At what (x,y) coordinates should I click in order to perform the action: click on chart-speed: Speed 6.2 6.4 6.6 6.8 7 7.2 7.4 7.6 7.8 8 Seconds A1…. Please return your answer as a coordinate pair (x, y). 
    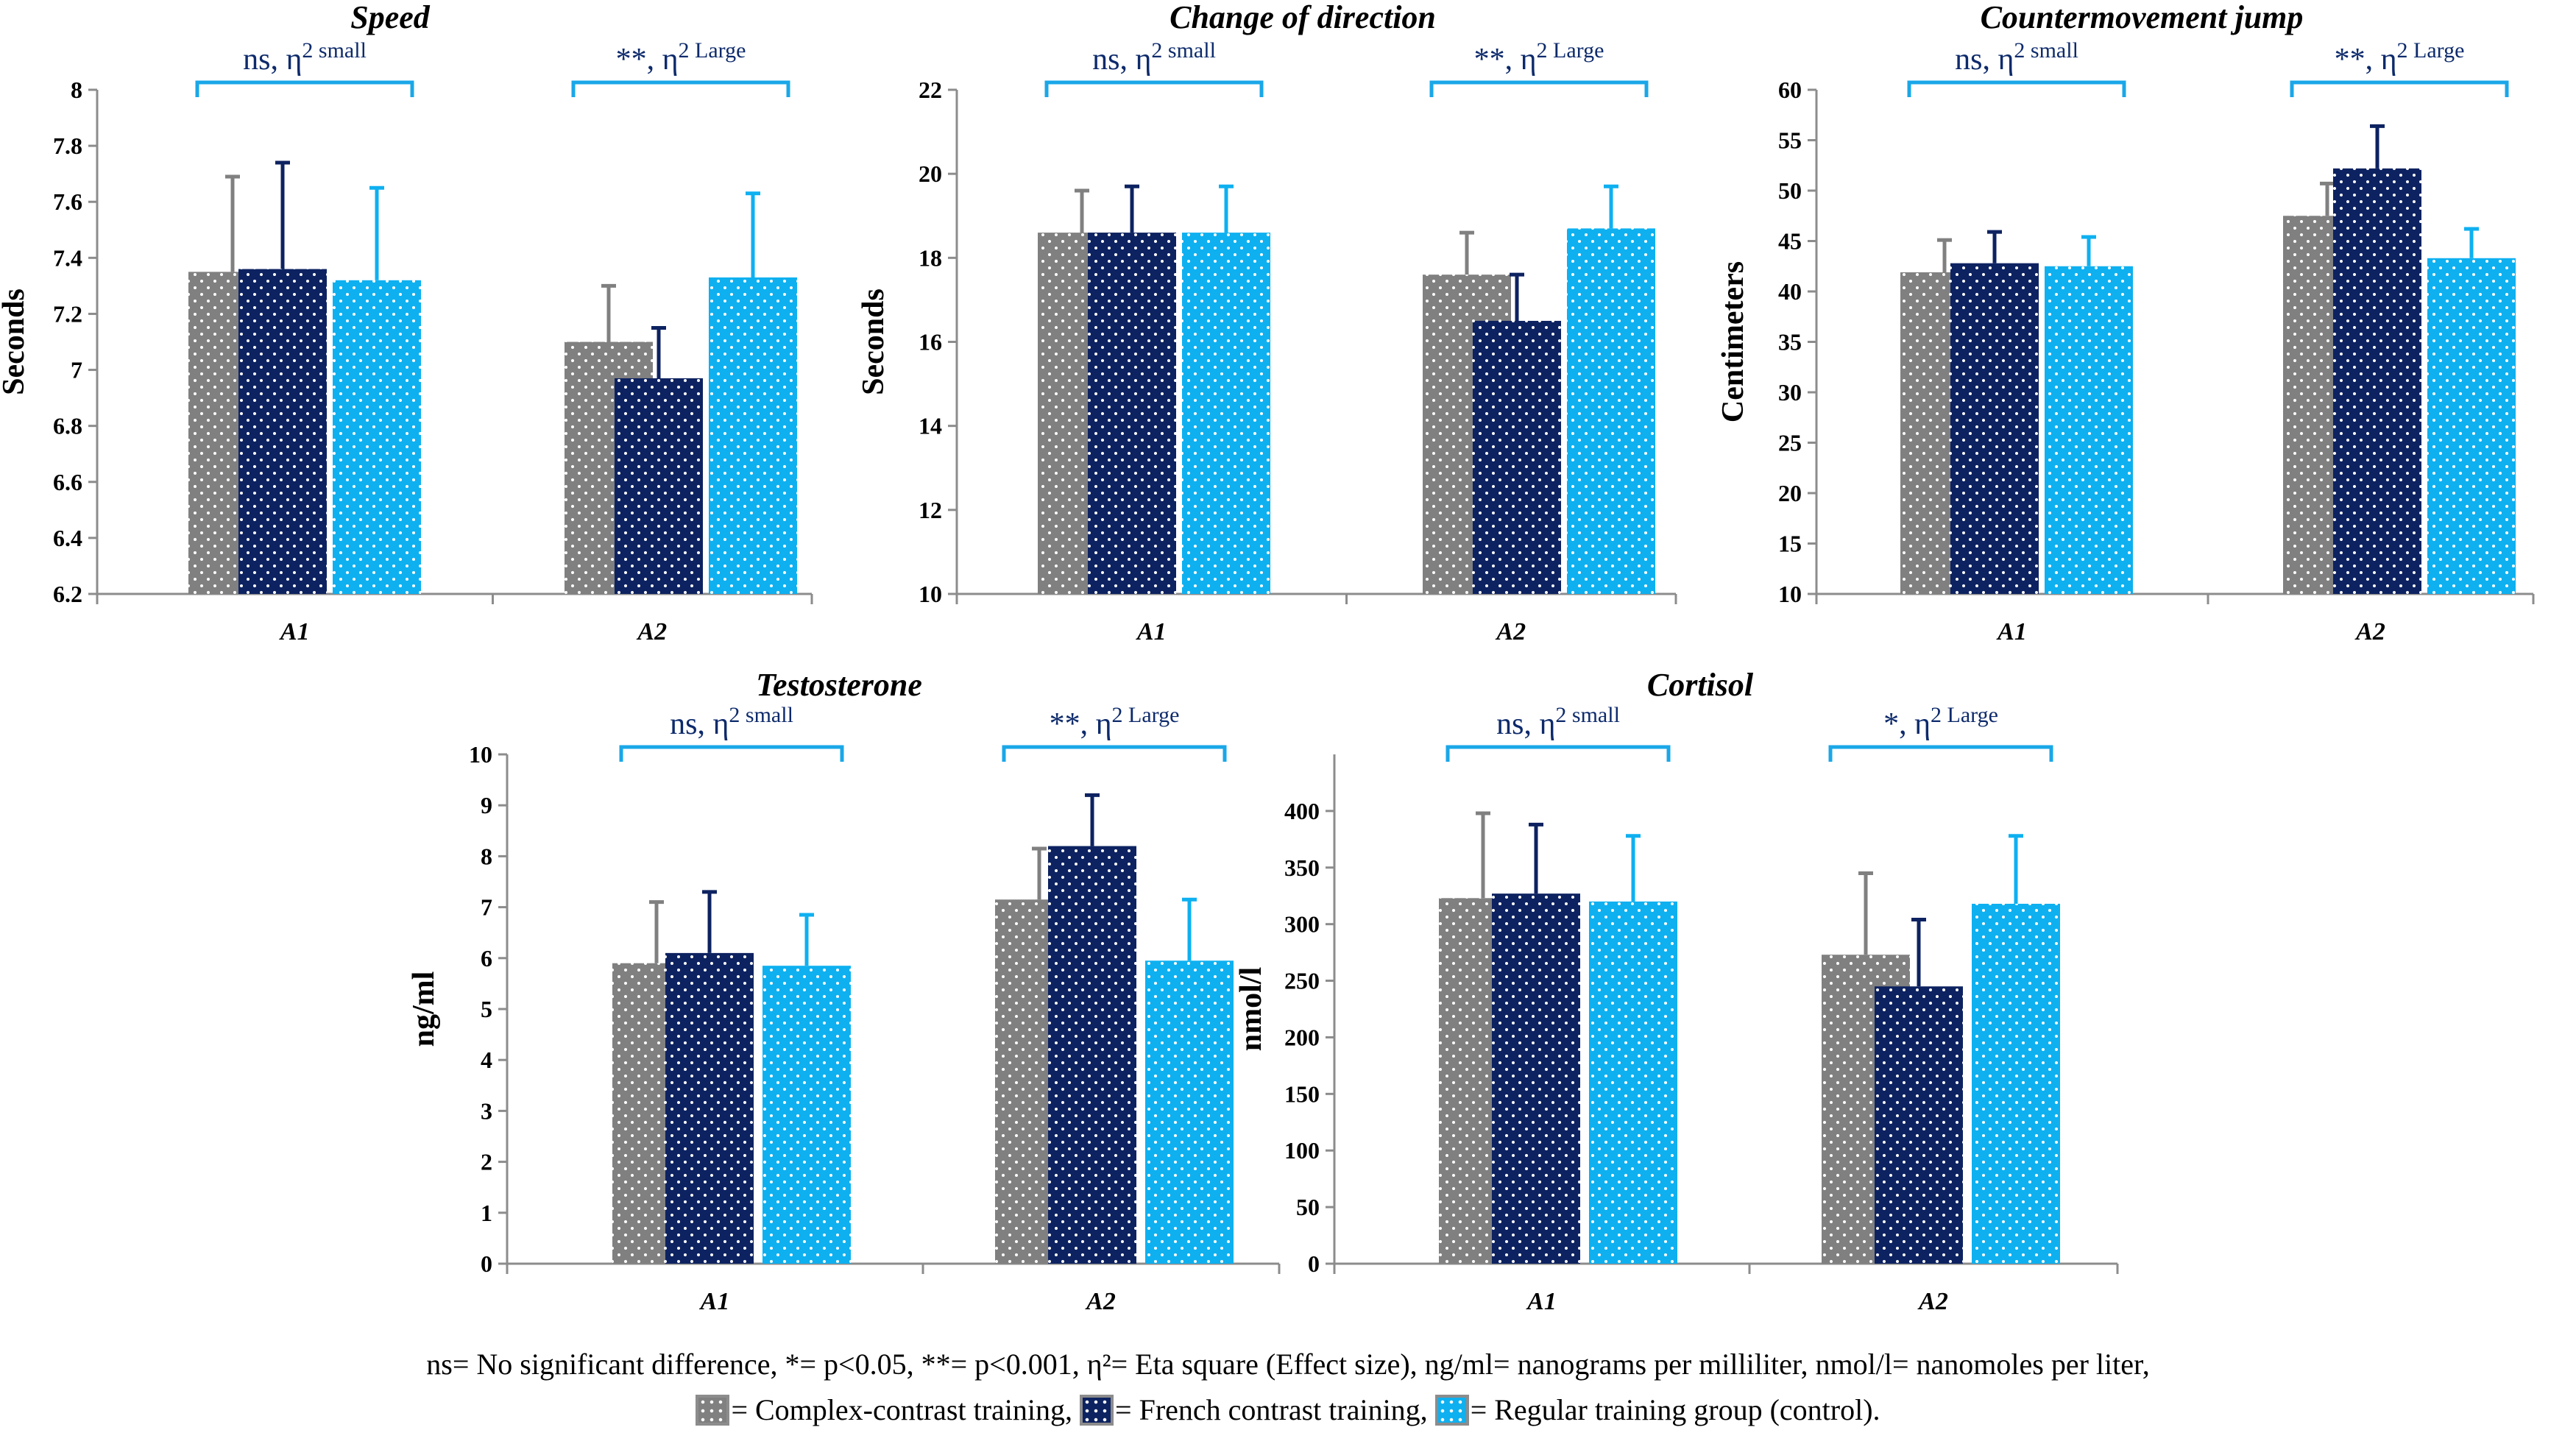
    Looking at the image, I should click on (406, 322).